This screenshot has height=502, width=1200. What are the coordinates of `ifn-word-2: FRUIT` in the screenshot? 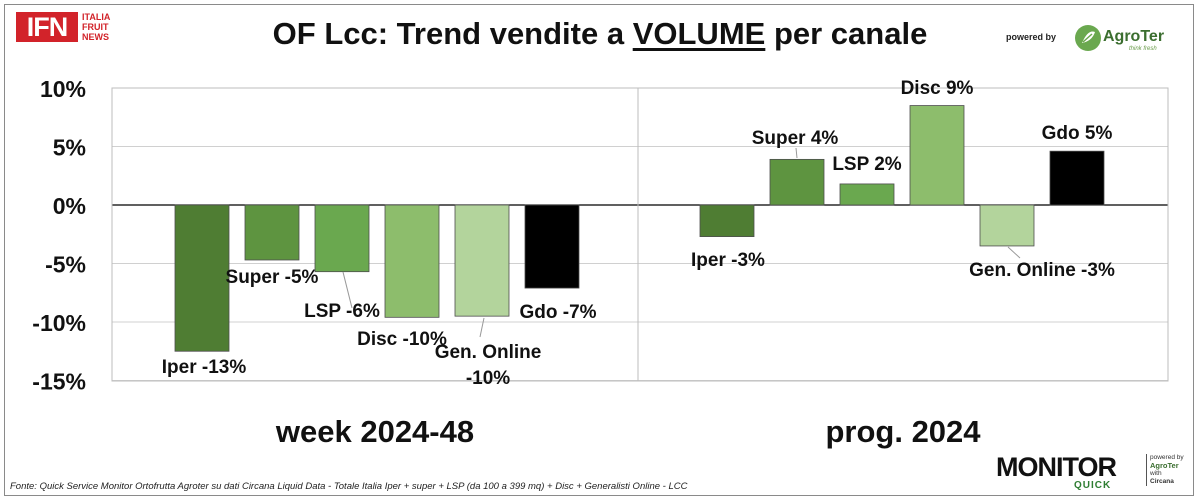 It's located at (95, 27).